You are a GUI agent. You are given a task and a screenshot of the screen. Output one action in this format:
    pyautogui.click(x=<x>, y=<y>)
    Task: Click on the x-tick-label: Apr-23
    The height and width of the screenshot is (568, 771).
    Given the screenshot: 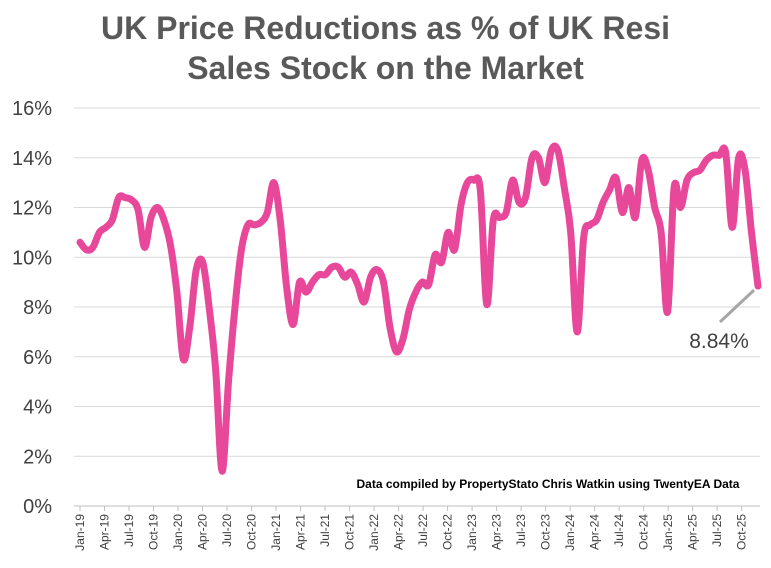 What is the action you would take?
    pyautogui.click(x=497, y=532)
    